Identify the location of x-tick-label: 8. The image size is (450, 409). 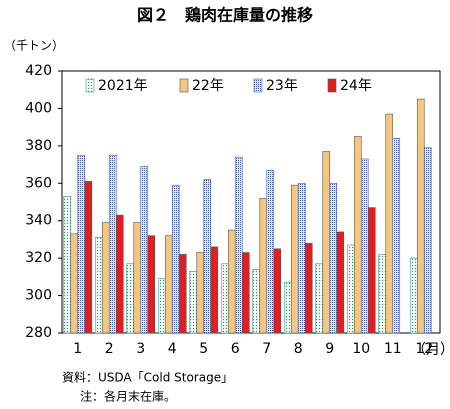
(298, 349).